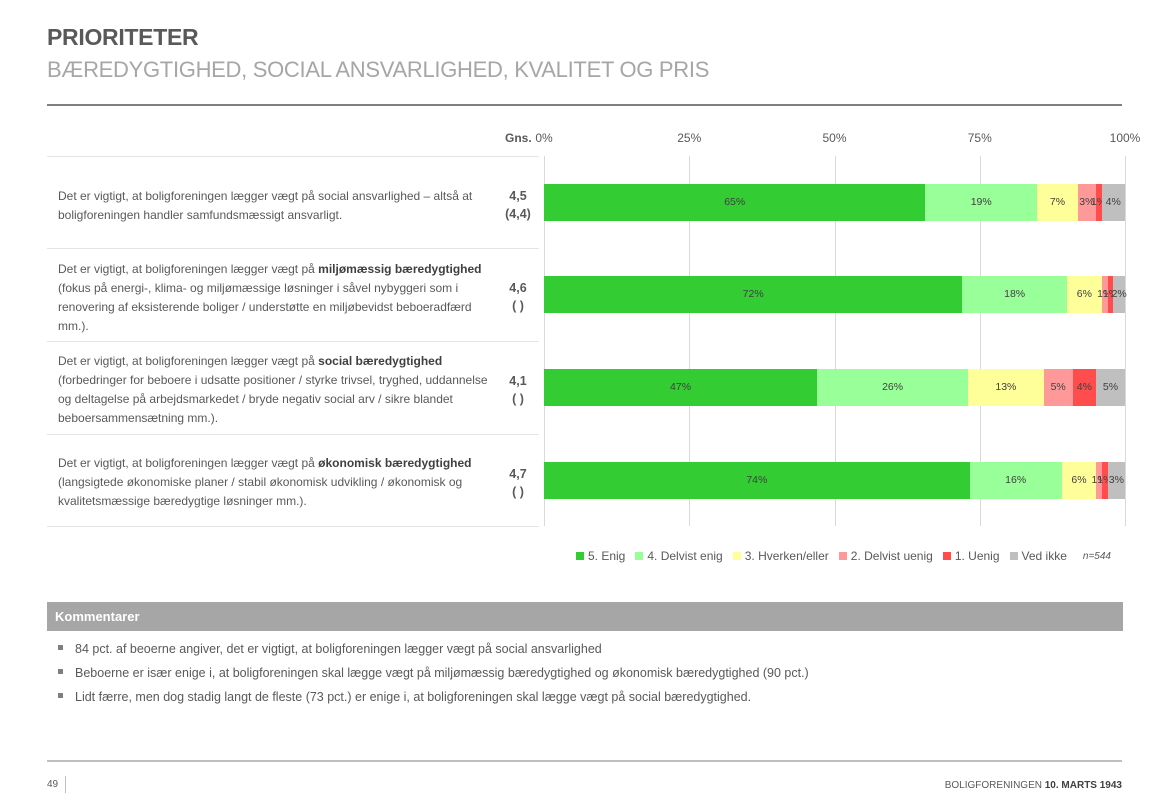  I want to click on bar-data-label: 47%, so click(681, 387).